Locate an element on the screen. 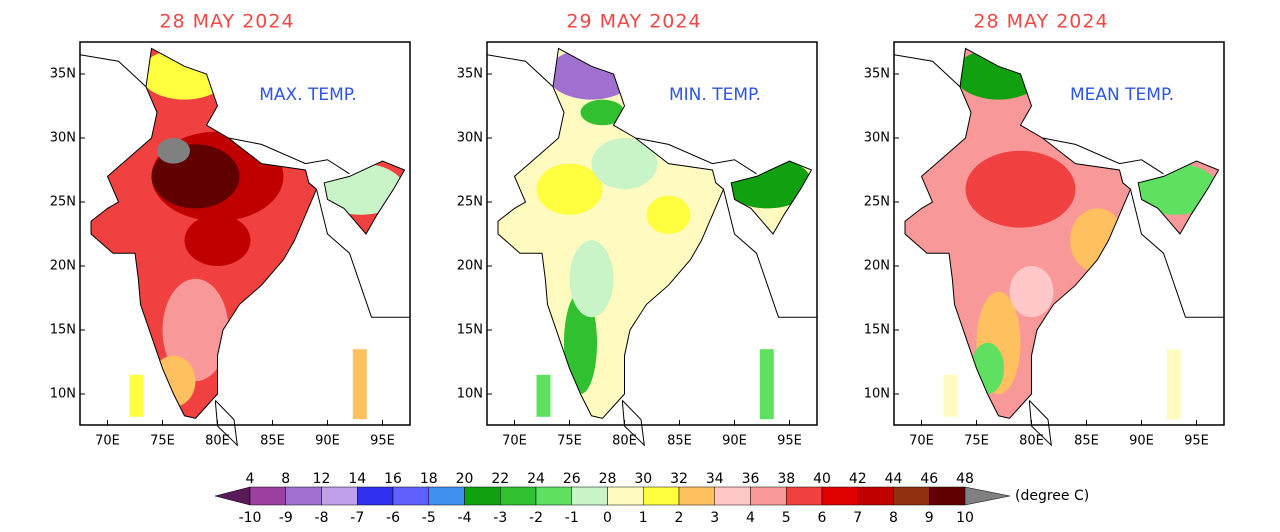 The height and width of the screenshot is (532, 1280). colorbar-bottom-label: -5 is located at coordinates (429, 518).